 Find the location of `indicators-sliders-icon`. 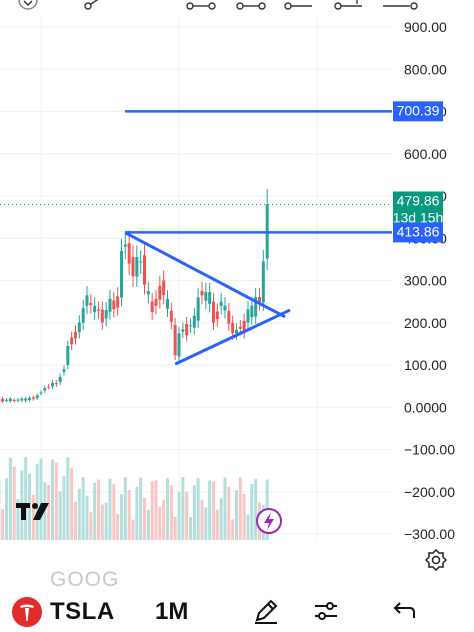

indicators-sliders-icon is located at coordinates (326, 611).